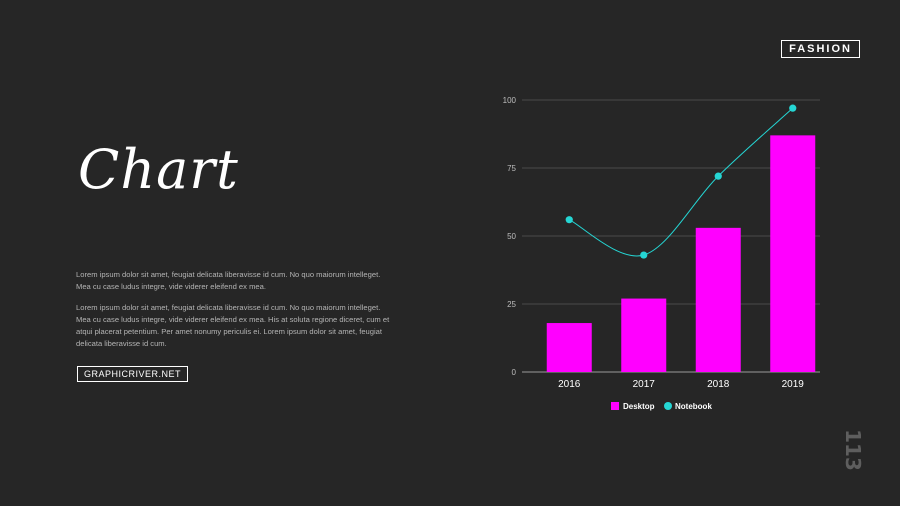  Describe the element at coordinates (718, 384) in the screenshot. I see `x-tick-label: 2018` at that location.